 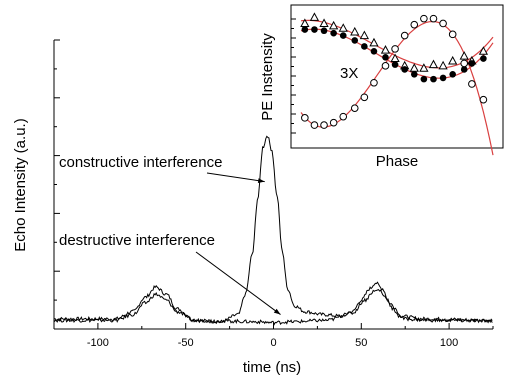 I want to click on main-x-tick-label: 50, so click(x=361, y=343).